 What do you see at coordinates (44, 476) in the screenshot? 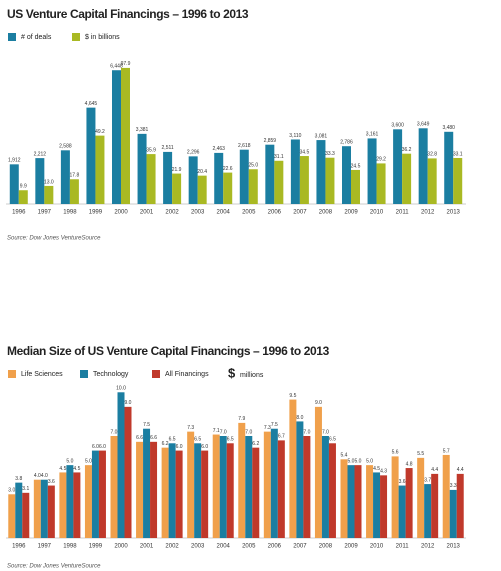
I see `value-label: 4.0` at bounding box center [44, 476].